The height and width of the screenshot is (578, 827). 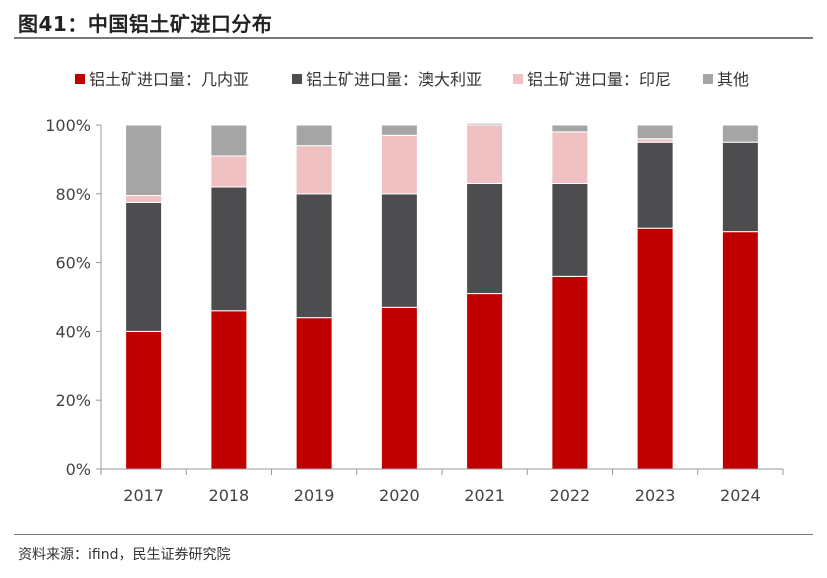 What do you see at coordinates (733, 79) in the screenshot?
I see `legend-label: 其他` at bounding box center [733, 79].